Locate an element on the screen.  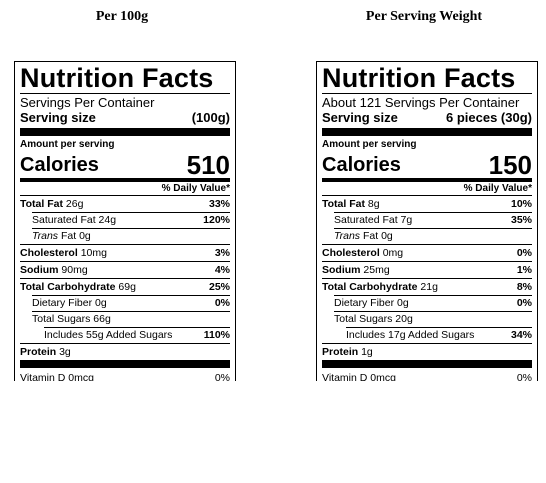
added-sugars-pct: 110% is located at coordinates (216, 335).